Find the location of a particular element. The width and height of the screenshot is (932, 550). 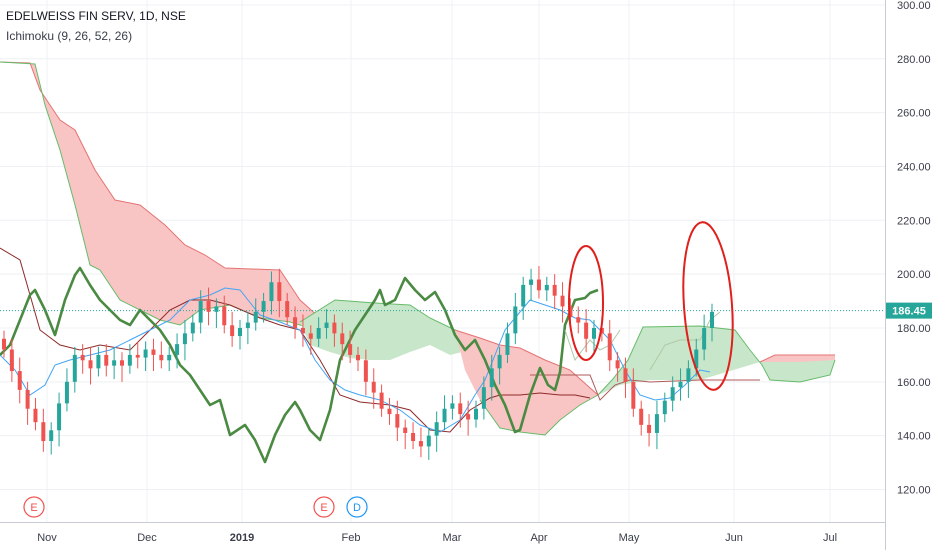

span-b-red2 is located at coordinates (526, 362).